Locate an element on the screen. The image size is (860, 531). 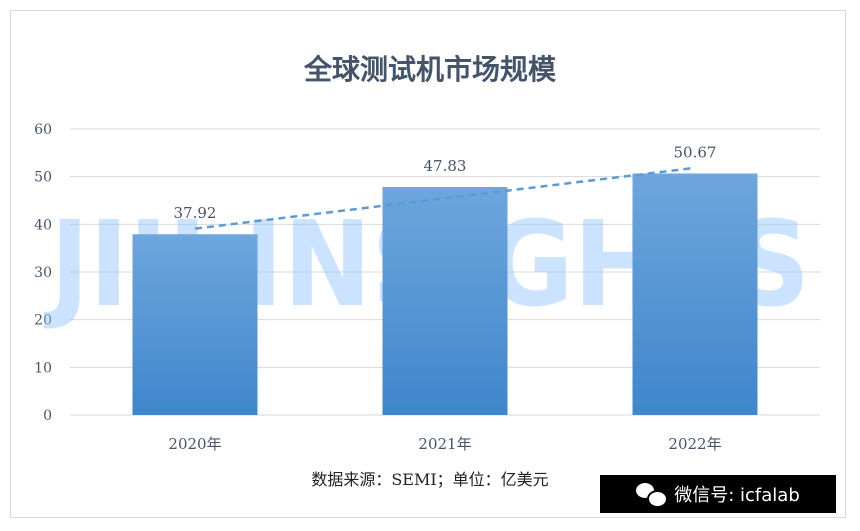
y-tick-label: 10 is located at coordinates (43, 368).